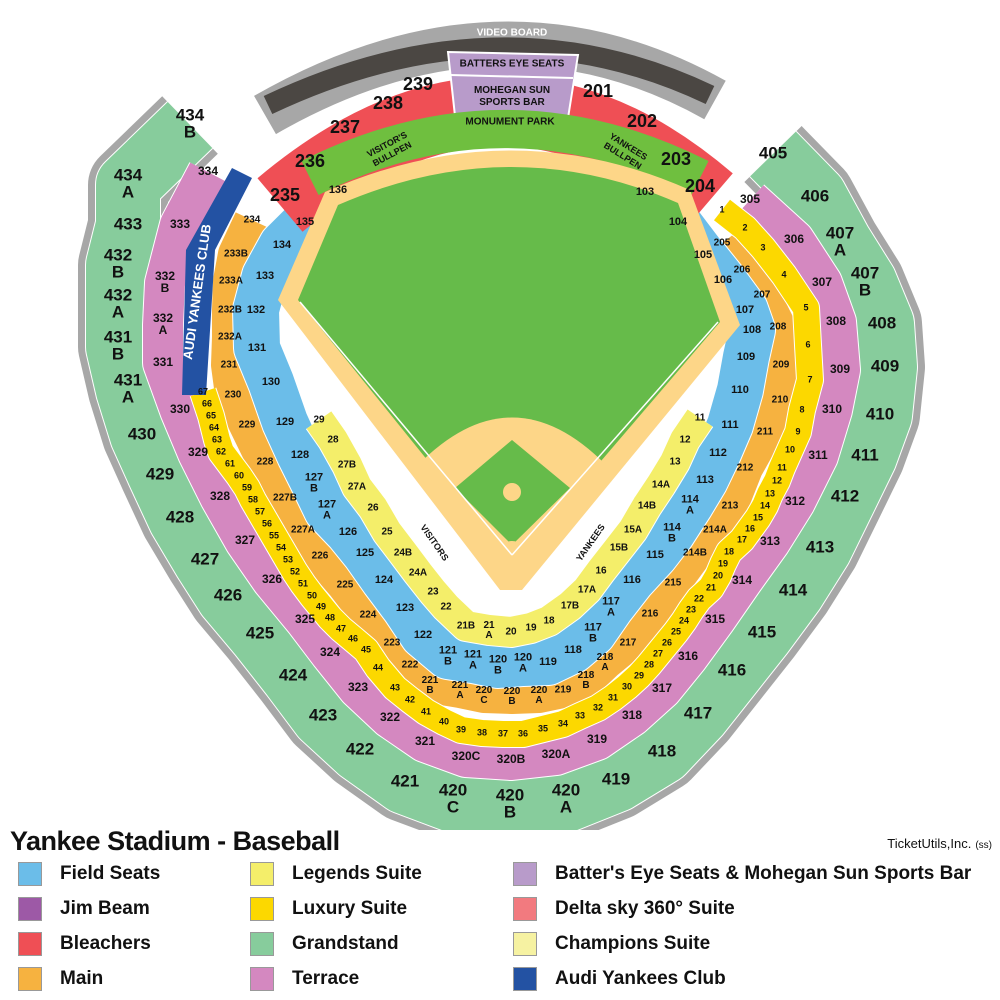  I want to click on section-57: 57, so click(260, 511).